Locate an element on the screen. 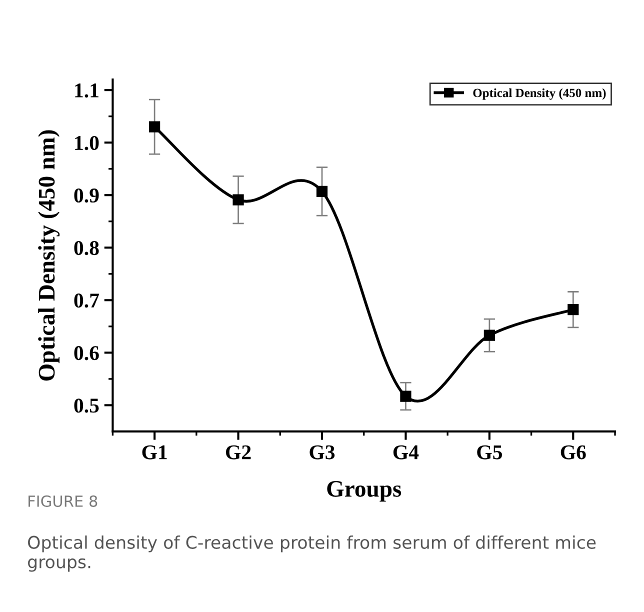  x-axis-title: Groups is located at coordinates (364, 491).